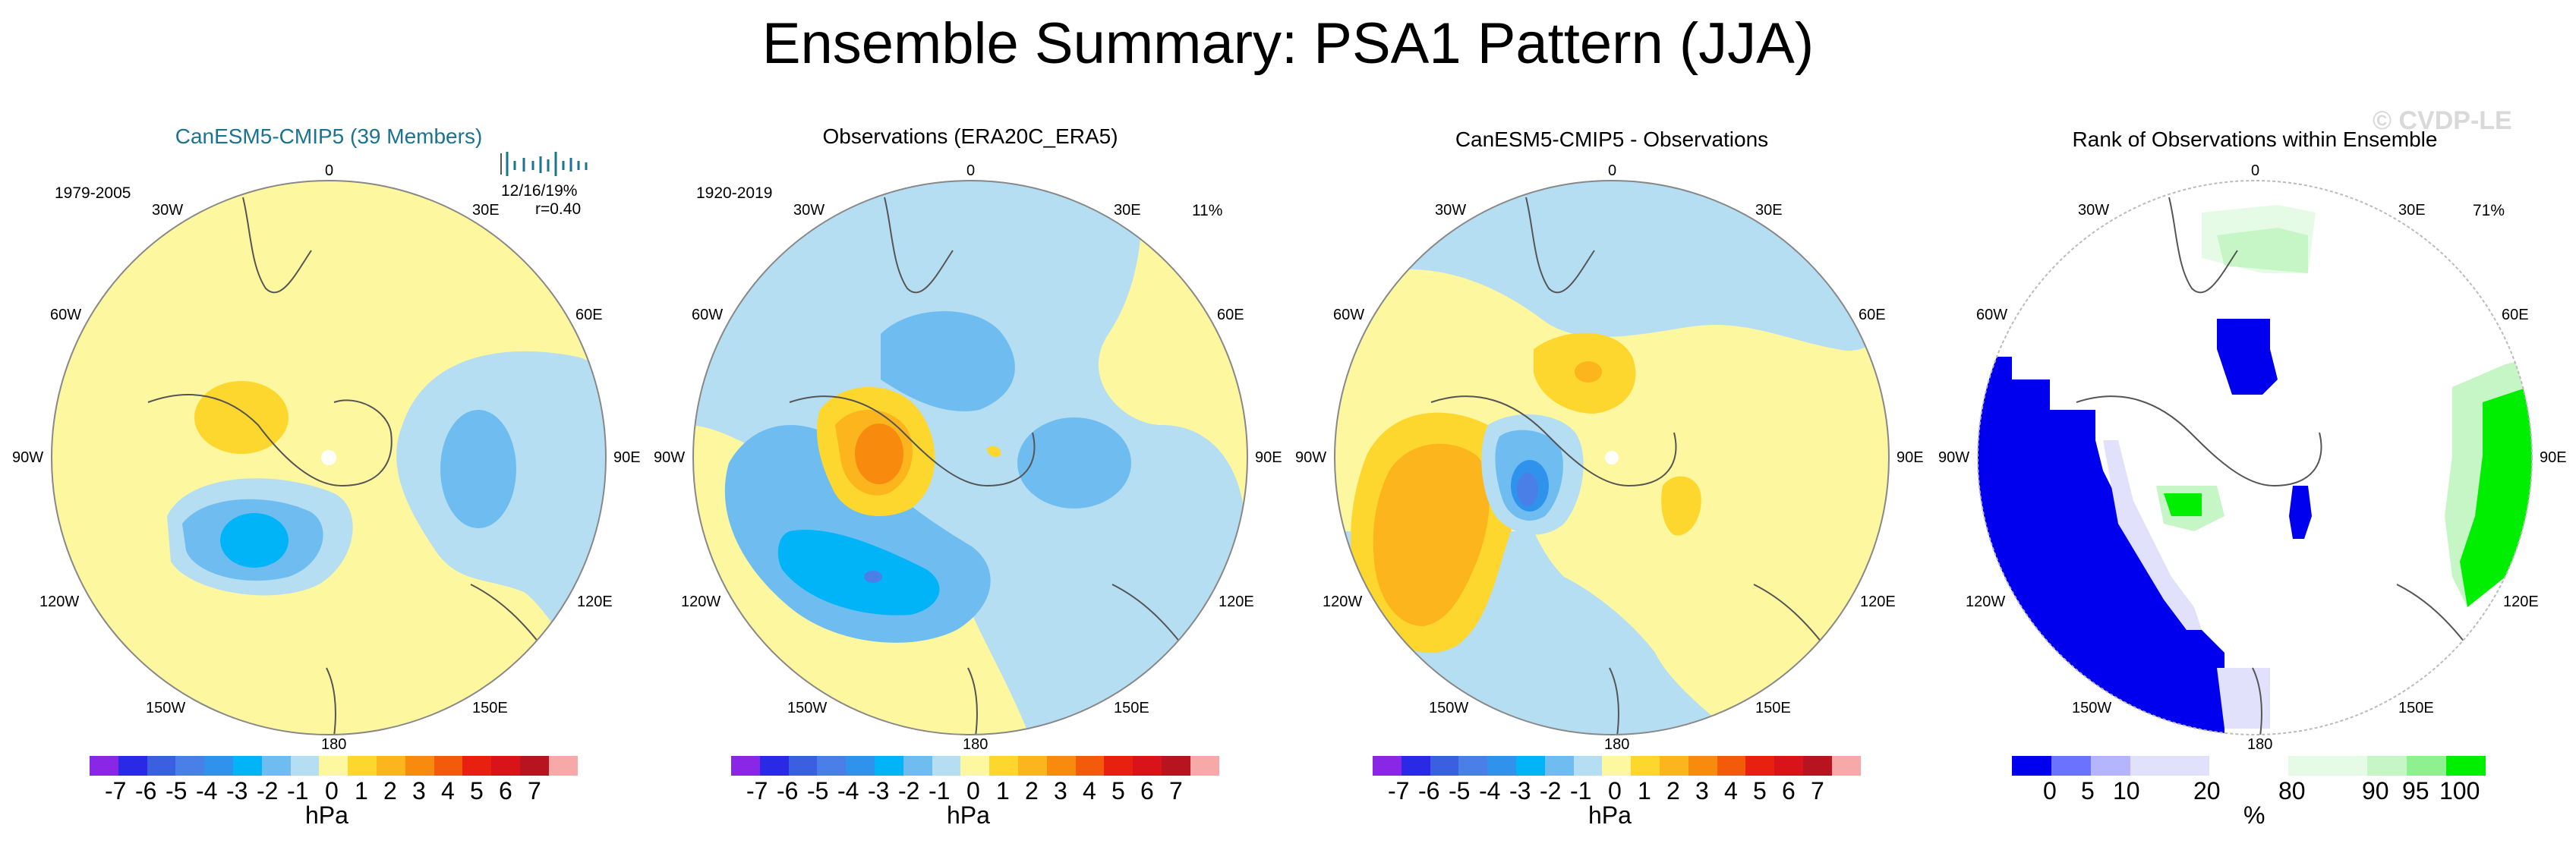  What do you see at coordinates (268, 790) in the screenshot?
I see `cb1-tick: -2` at bounding box center [268, 790].